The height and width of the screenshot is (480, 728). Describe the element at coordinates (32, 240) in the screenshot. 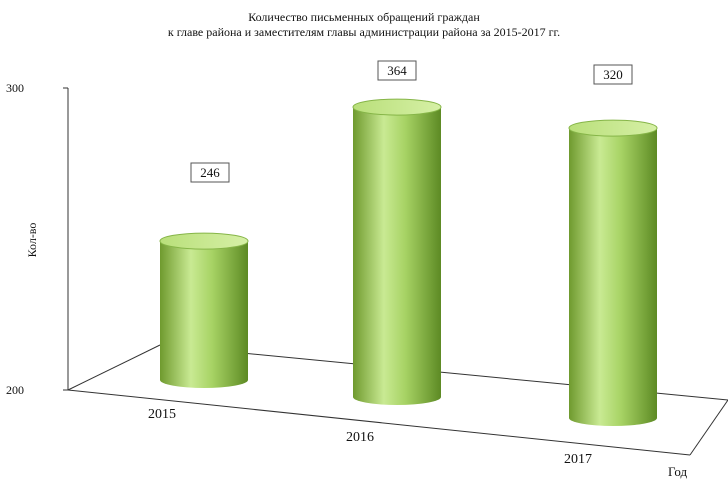

I see `y-axis-label: Кол-во` at that location.